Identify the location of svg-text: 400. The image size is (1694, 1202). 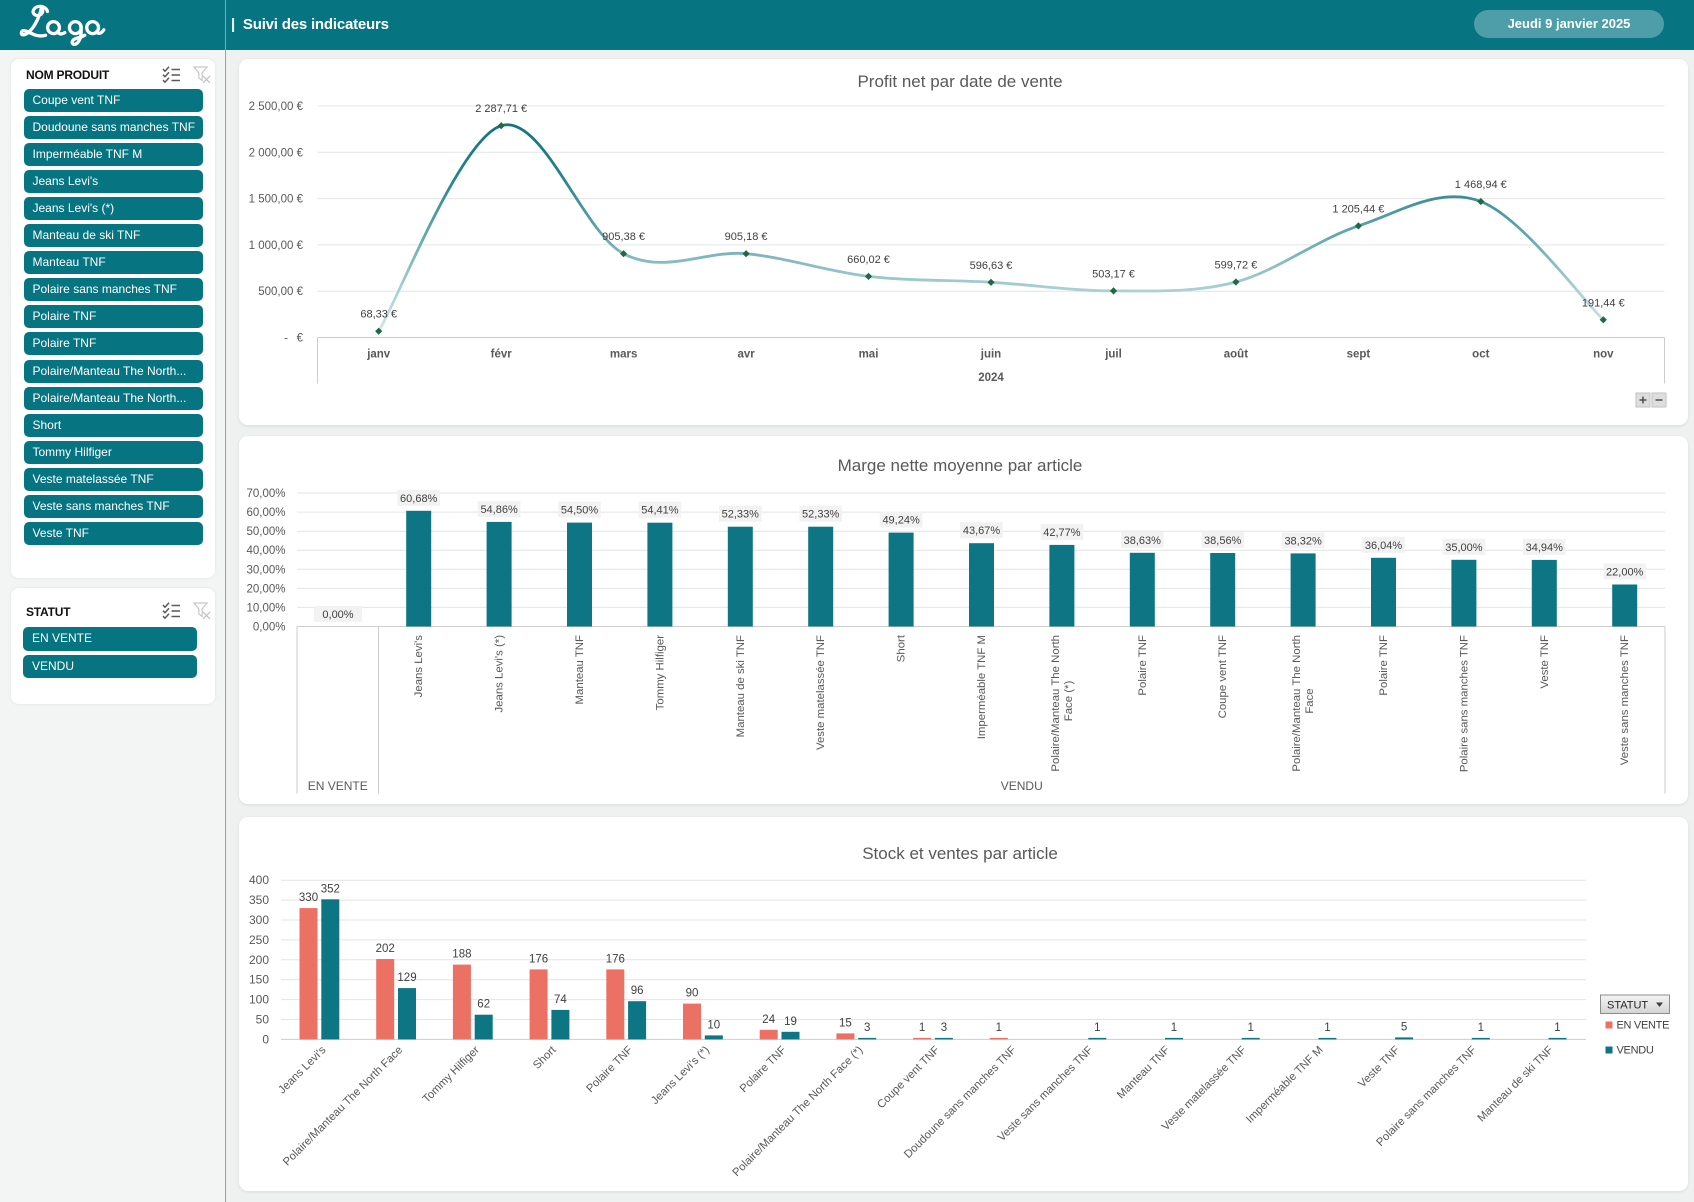
(259, 880).